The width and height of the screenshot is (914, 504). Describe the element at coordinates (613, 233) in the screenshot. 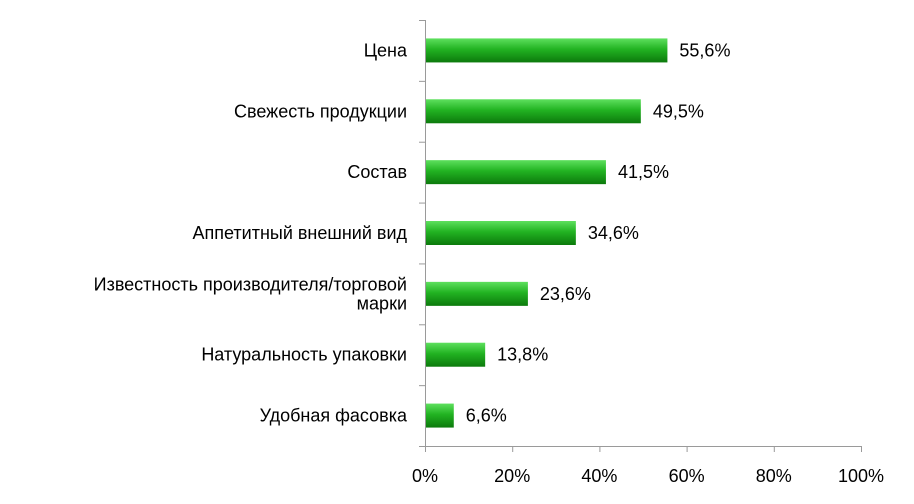

I see `value-label: 34,6%` at that location.